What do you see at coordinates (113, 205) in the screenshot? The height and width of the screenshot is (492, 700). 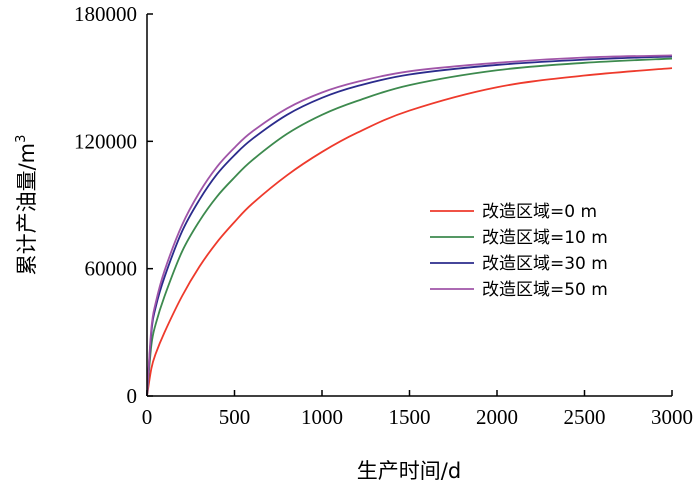 I see `y-ticks: 0 60000 120000 180000` at bounding box center [113, 205].